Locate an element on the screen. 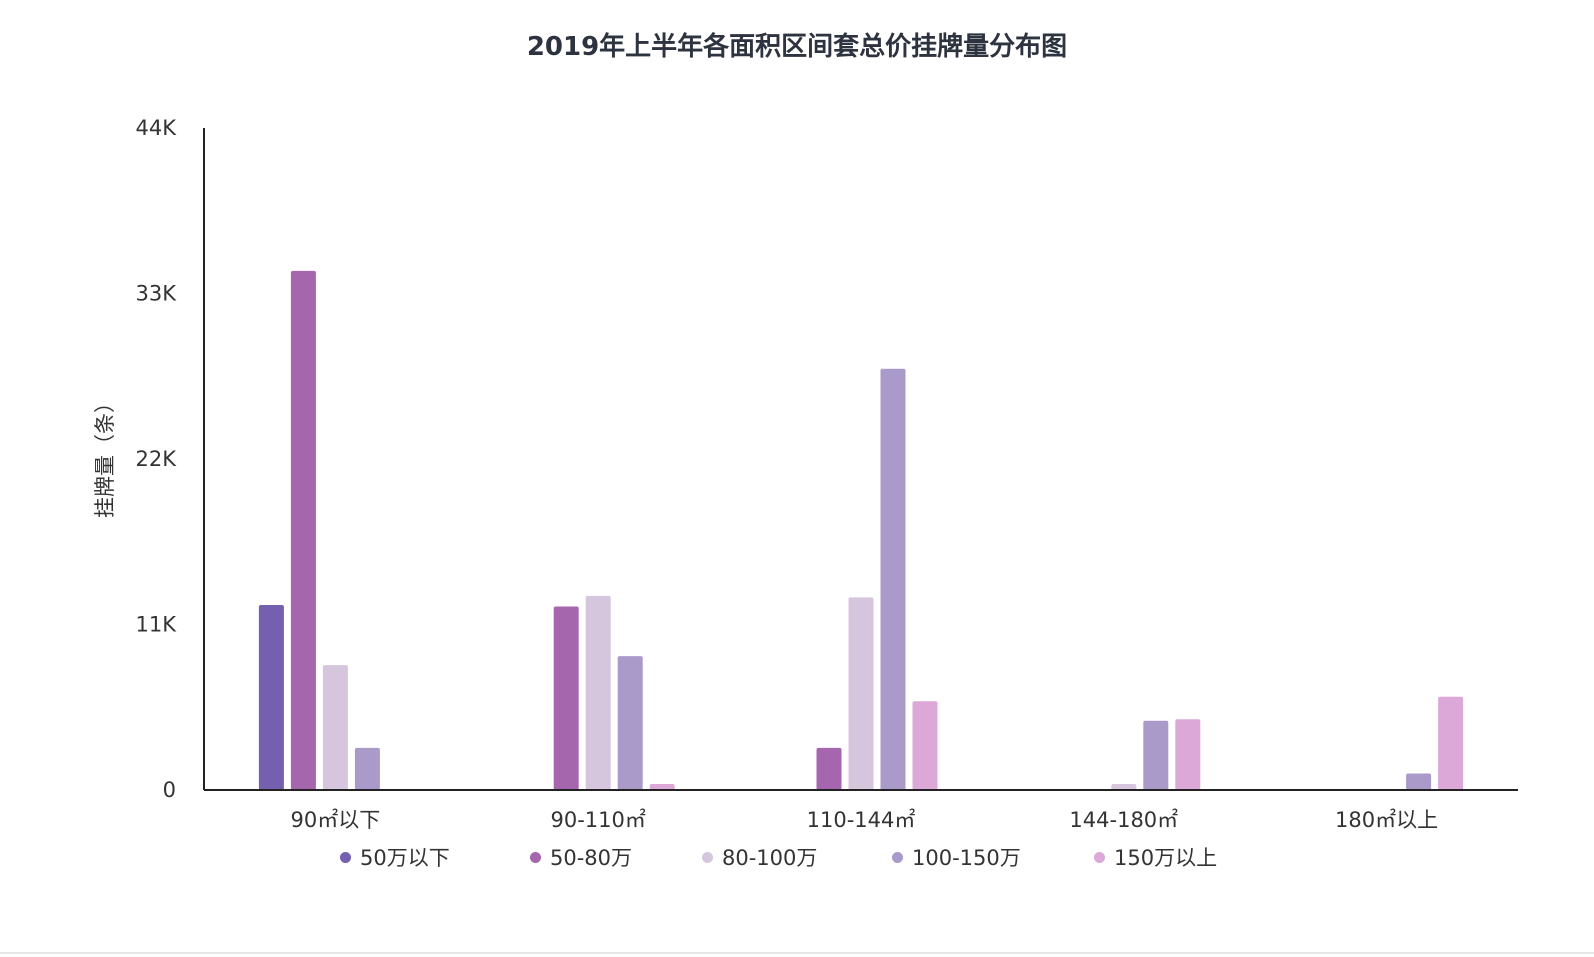 The image size is (1594, 957). legend-item: 150万以上 is located at coordinates (1155, 857).